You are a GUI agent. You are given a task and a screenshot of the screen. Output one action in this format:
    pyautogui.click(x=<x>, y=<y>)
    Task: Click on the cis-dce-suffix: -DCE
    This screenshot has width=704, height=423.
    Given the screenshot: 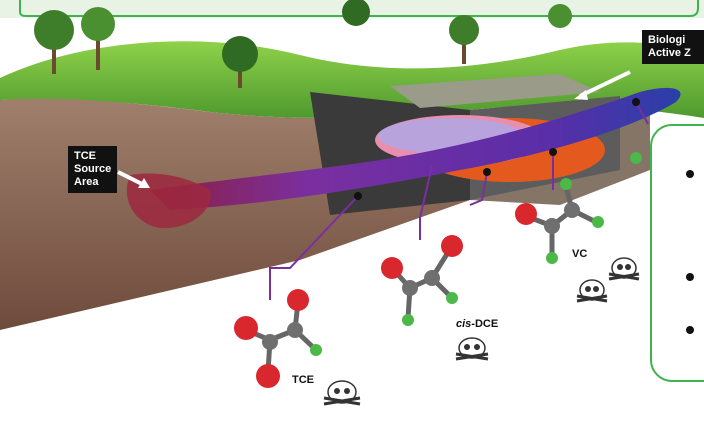 What is the action you would take?
    pyautogui.click(x=485, y=324)
    